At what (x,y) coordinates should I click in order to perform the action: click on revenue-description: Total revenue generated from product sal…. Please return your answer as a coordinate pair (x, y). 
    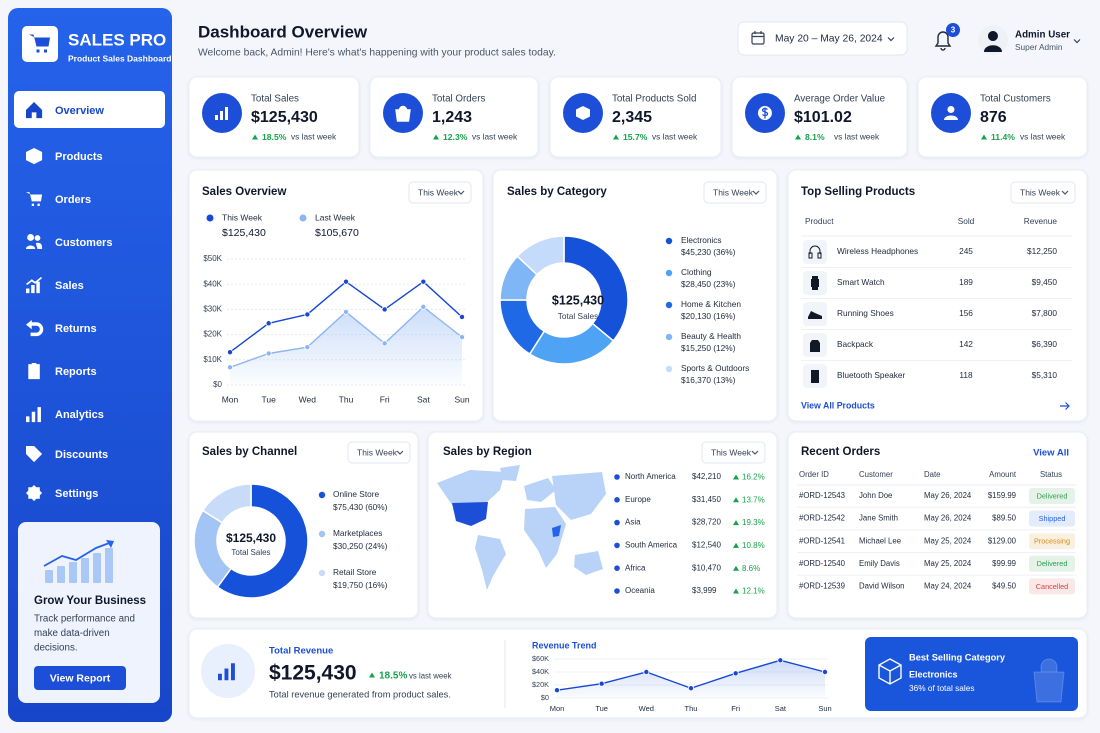
    Looking at the image, I should click on (360, 694).